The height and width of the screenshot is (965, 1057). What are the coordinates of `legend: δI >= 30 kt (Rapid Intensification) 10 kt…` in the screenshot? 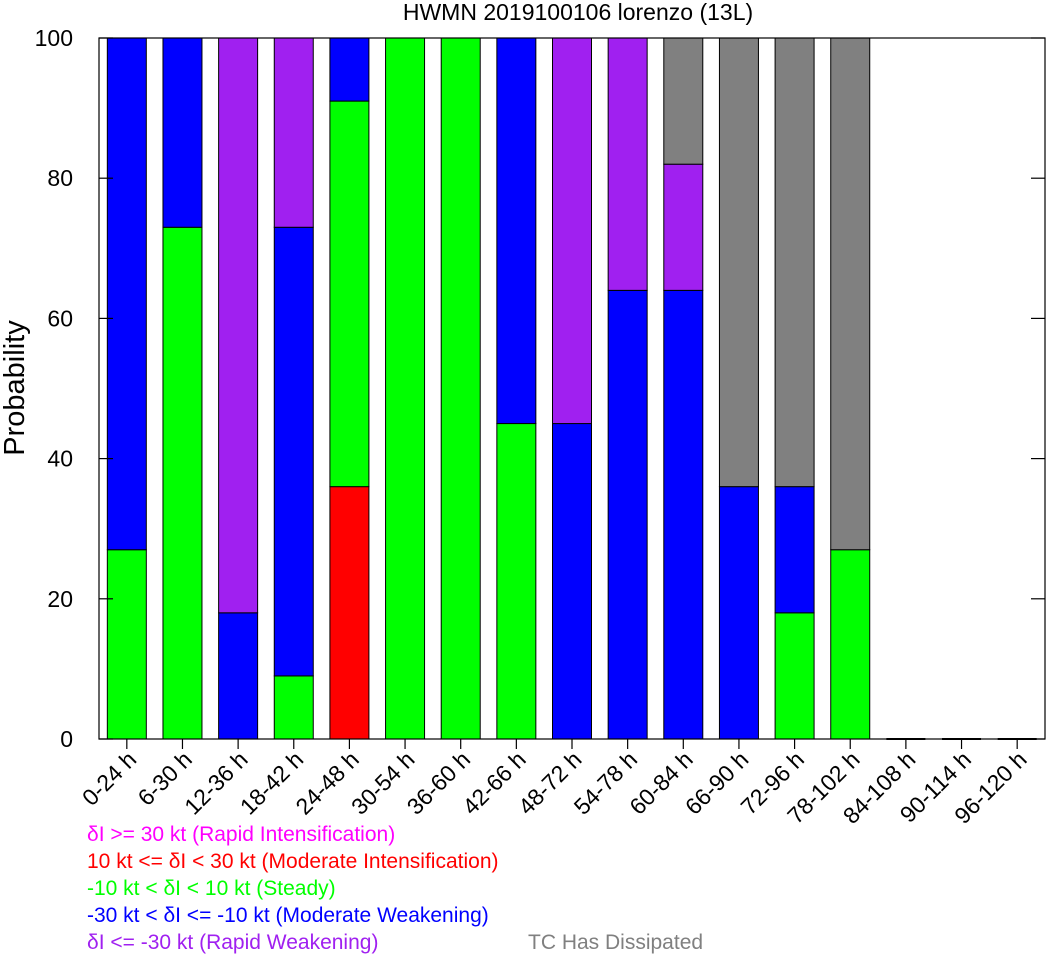 It's located at (395, 888).